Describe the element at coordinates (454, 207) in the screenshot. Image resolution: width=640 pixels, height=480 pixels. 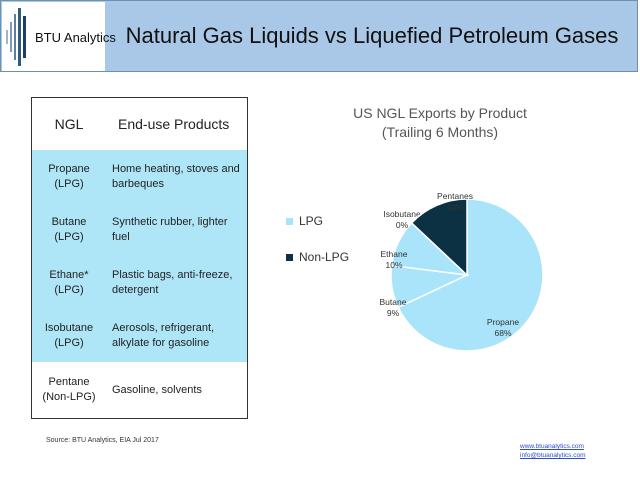
I see `slice-value-pentanes: 13%` at that location.